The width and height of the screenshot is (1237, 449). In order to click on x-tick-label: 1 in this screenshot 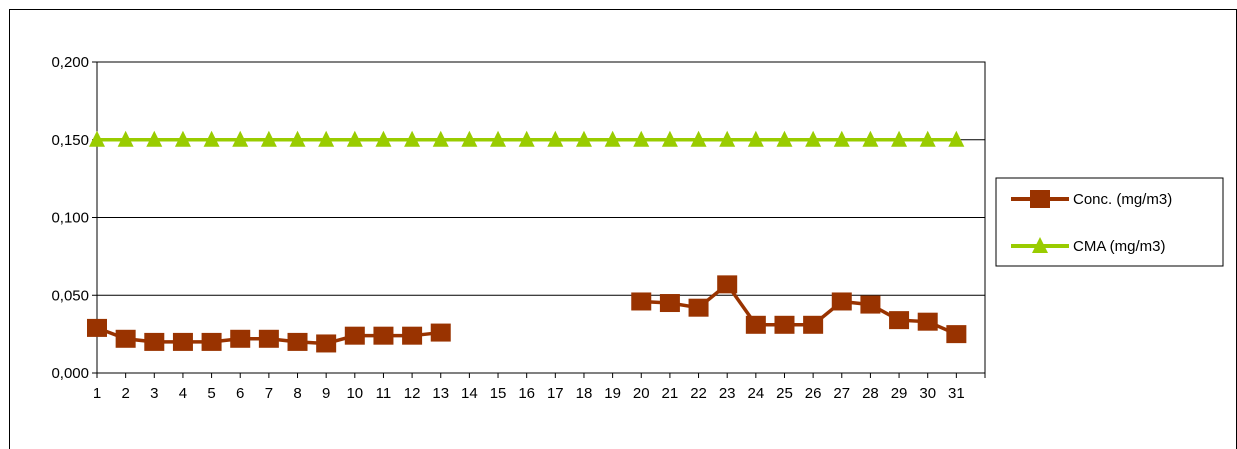, I will do `click(97, 393)`.